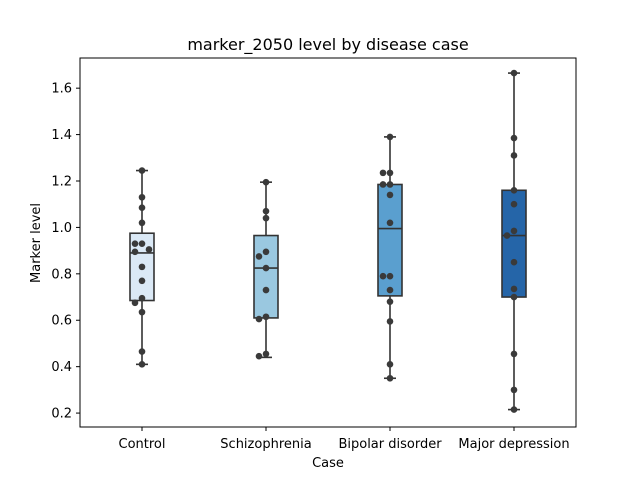 This screenshot has height=484, width=640. I want to click on x-axis-label: Case, so click(328, 463).